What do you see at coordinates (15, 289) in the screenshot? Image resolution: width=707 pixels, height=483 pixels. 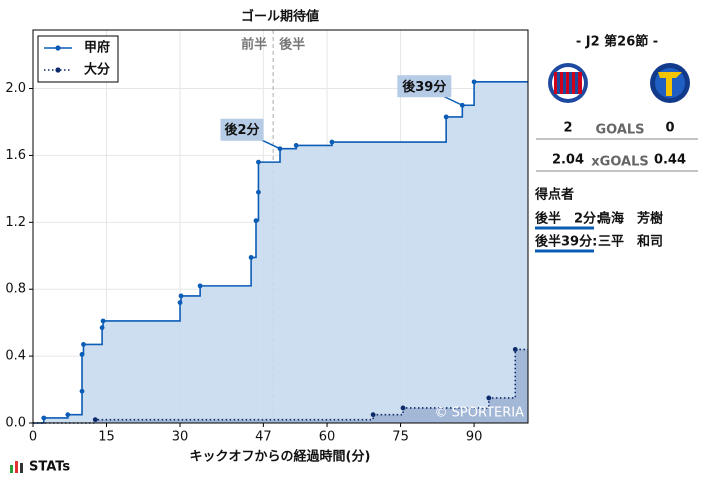 I see `y-tick-label: 0.8` at bounding box center [15, 289].